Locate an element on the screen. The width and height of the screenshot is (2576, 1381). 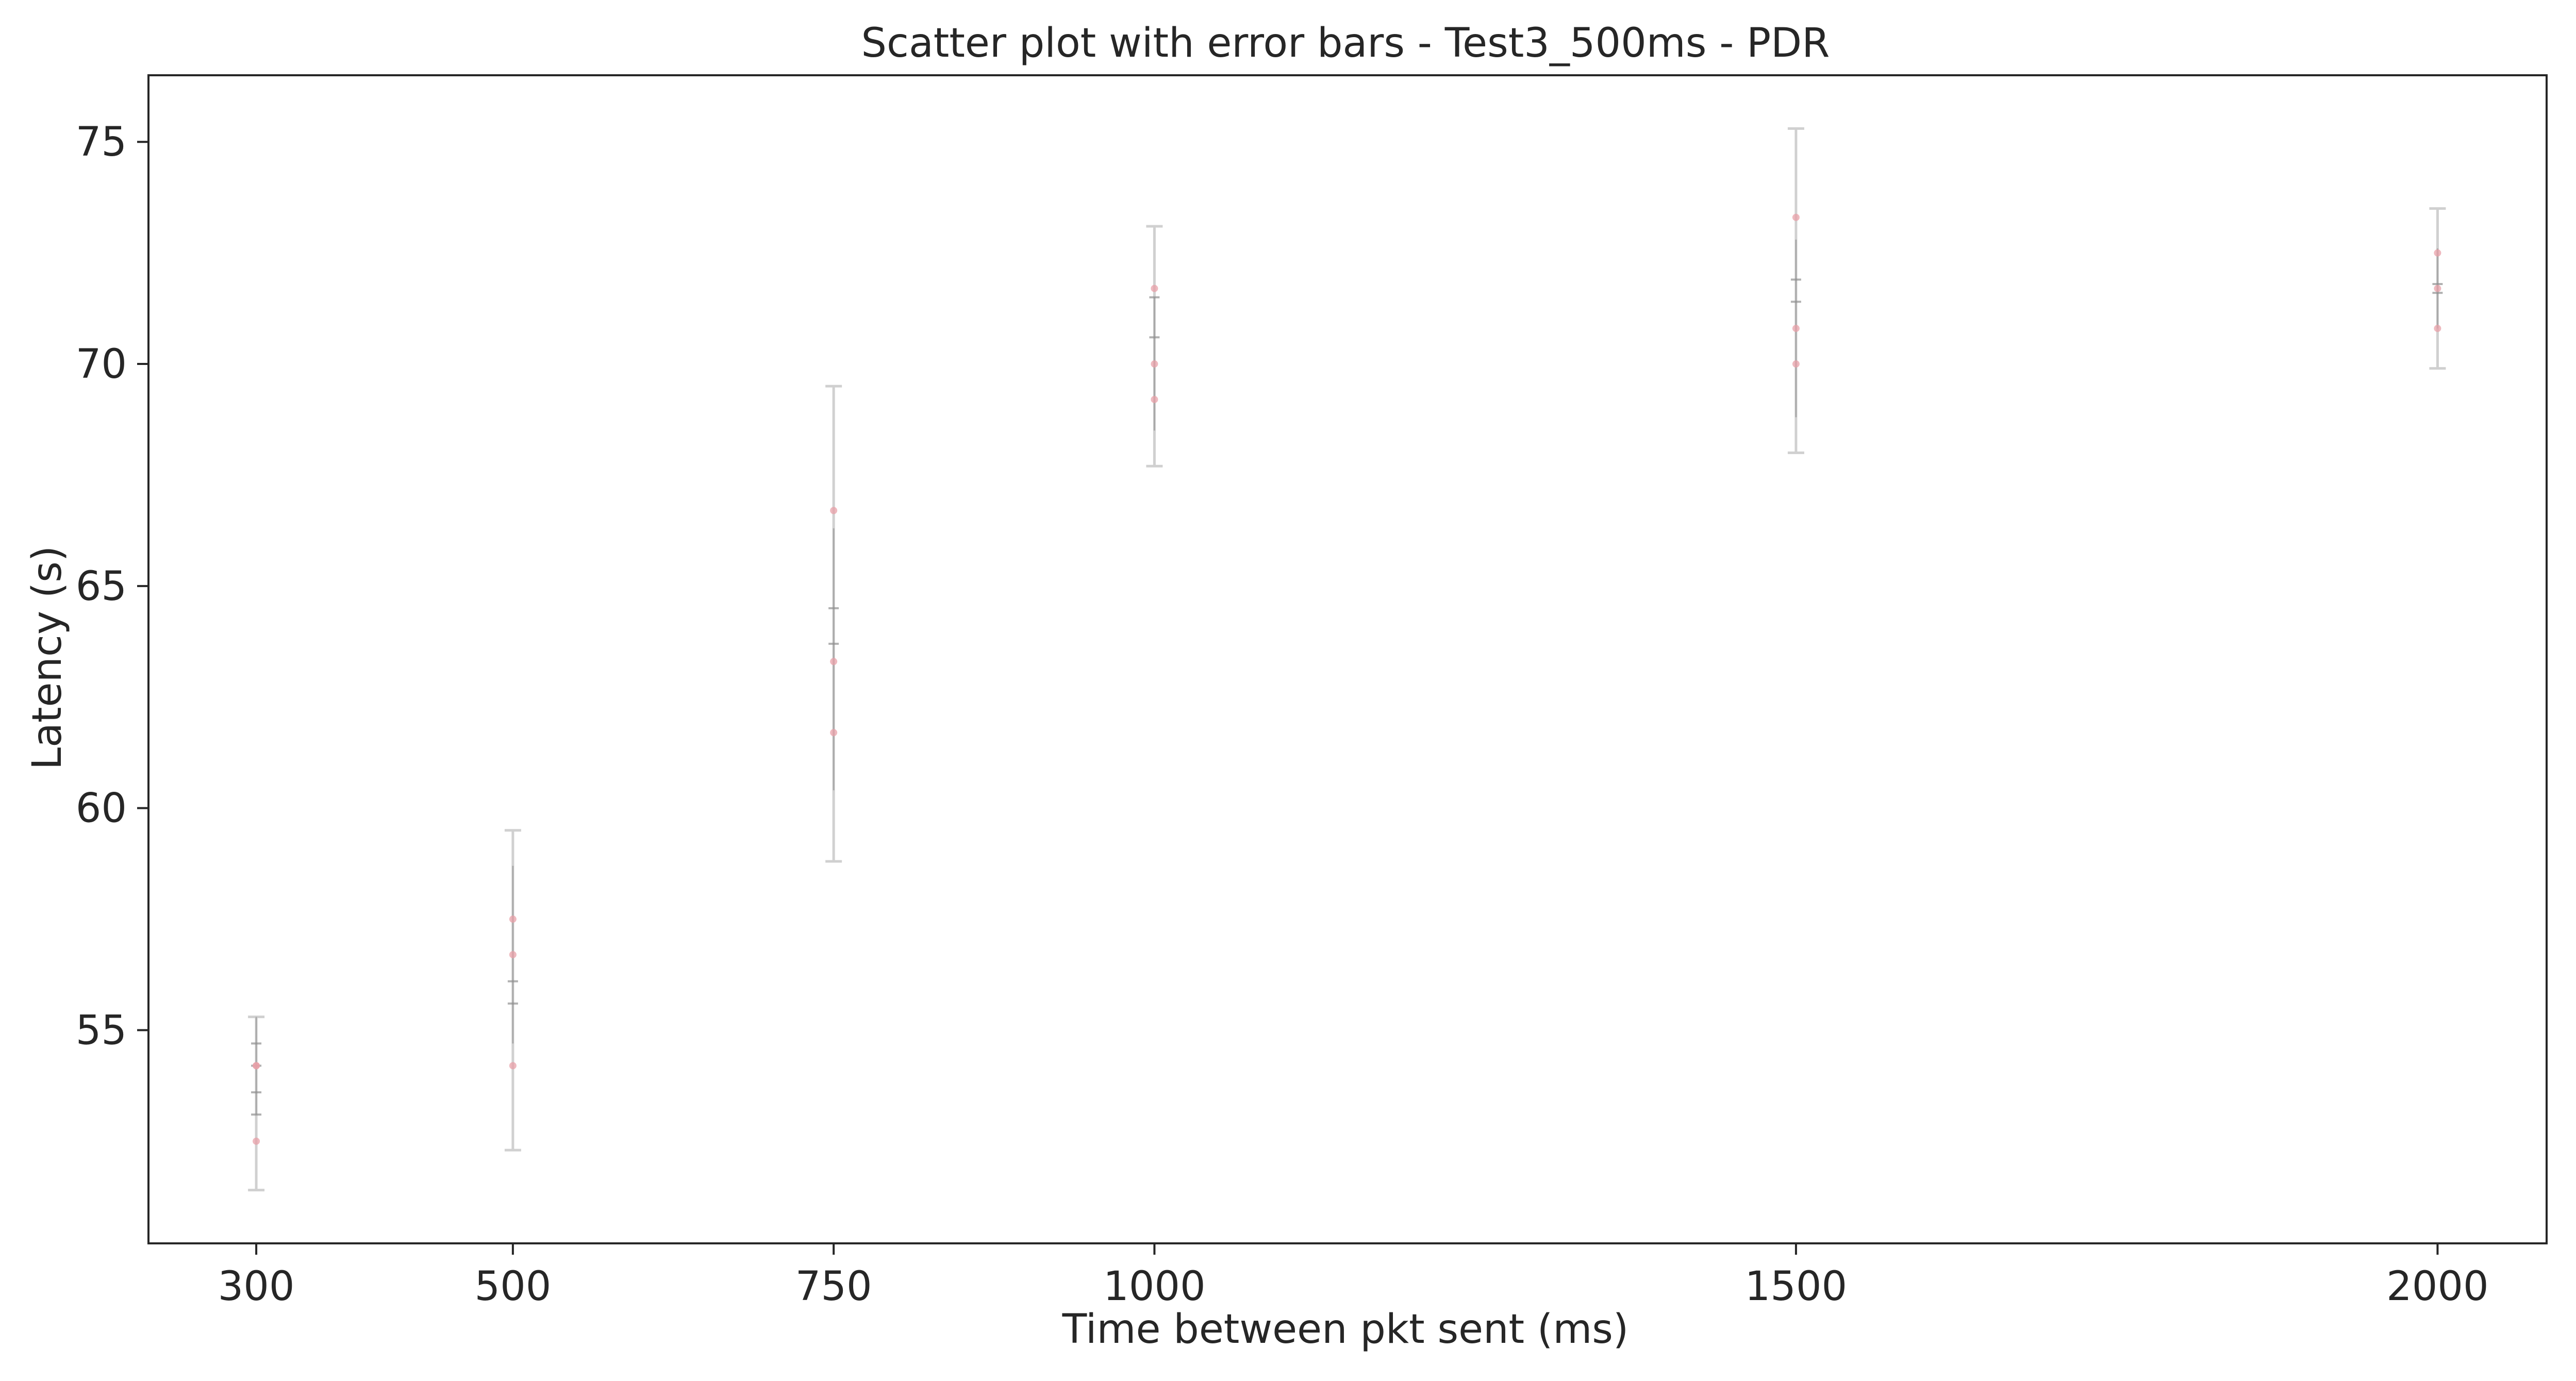
x-tick-label: 1000 is located at coordinates (1154, 1286).